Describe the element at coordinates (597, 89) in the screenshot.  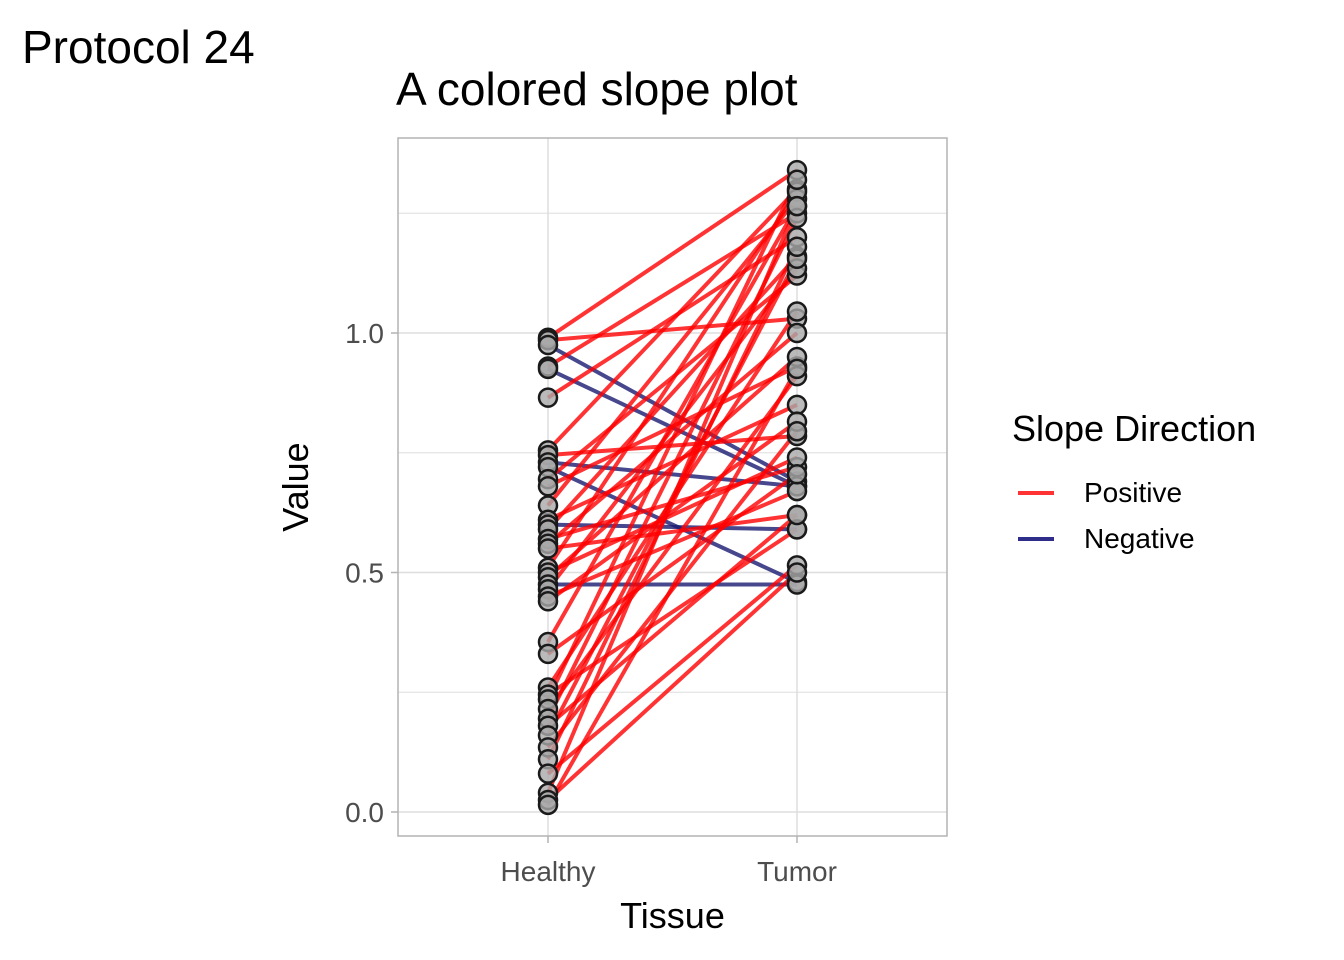
I see `chart-title: A colored slope plot` at that location.